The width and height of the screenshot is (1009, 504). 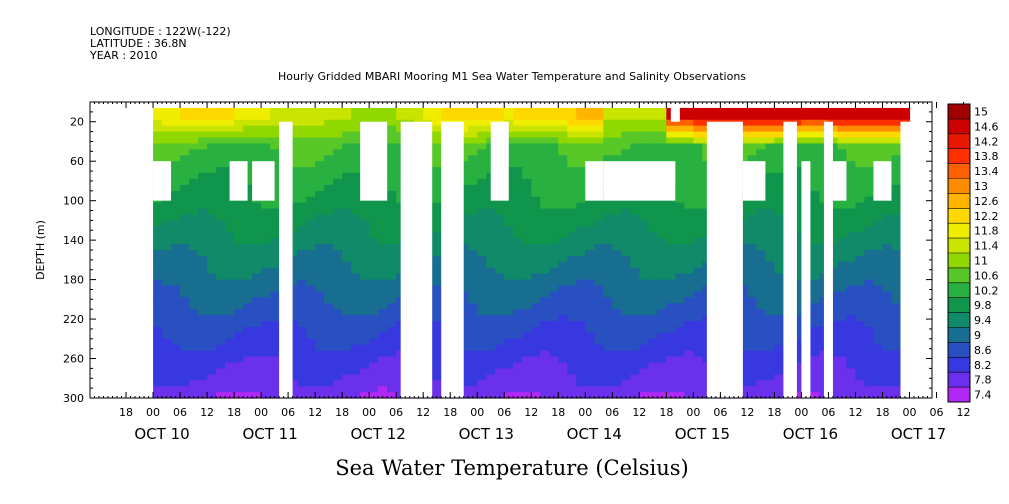 I want to click on colorbar-label: 10.2, so click(x=986, y=290).